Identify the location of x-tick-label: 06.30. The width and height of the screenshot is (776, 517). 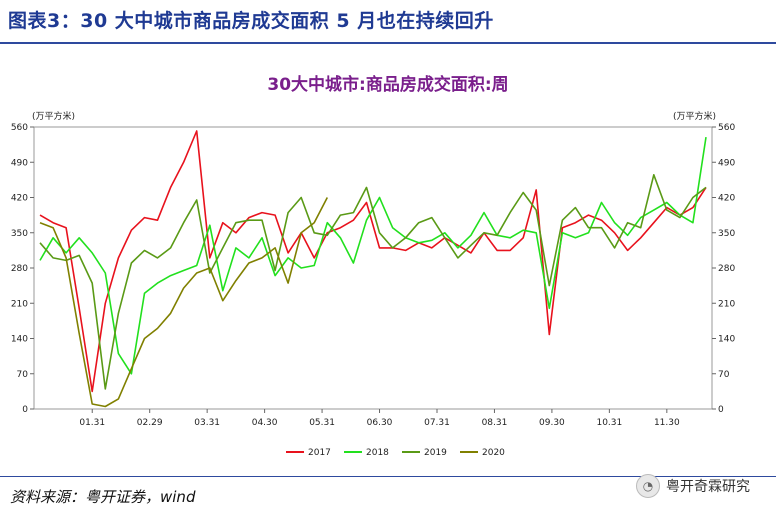
(380, 423).